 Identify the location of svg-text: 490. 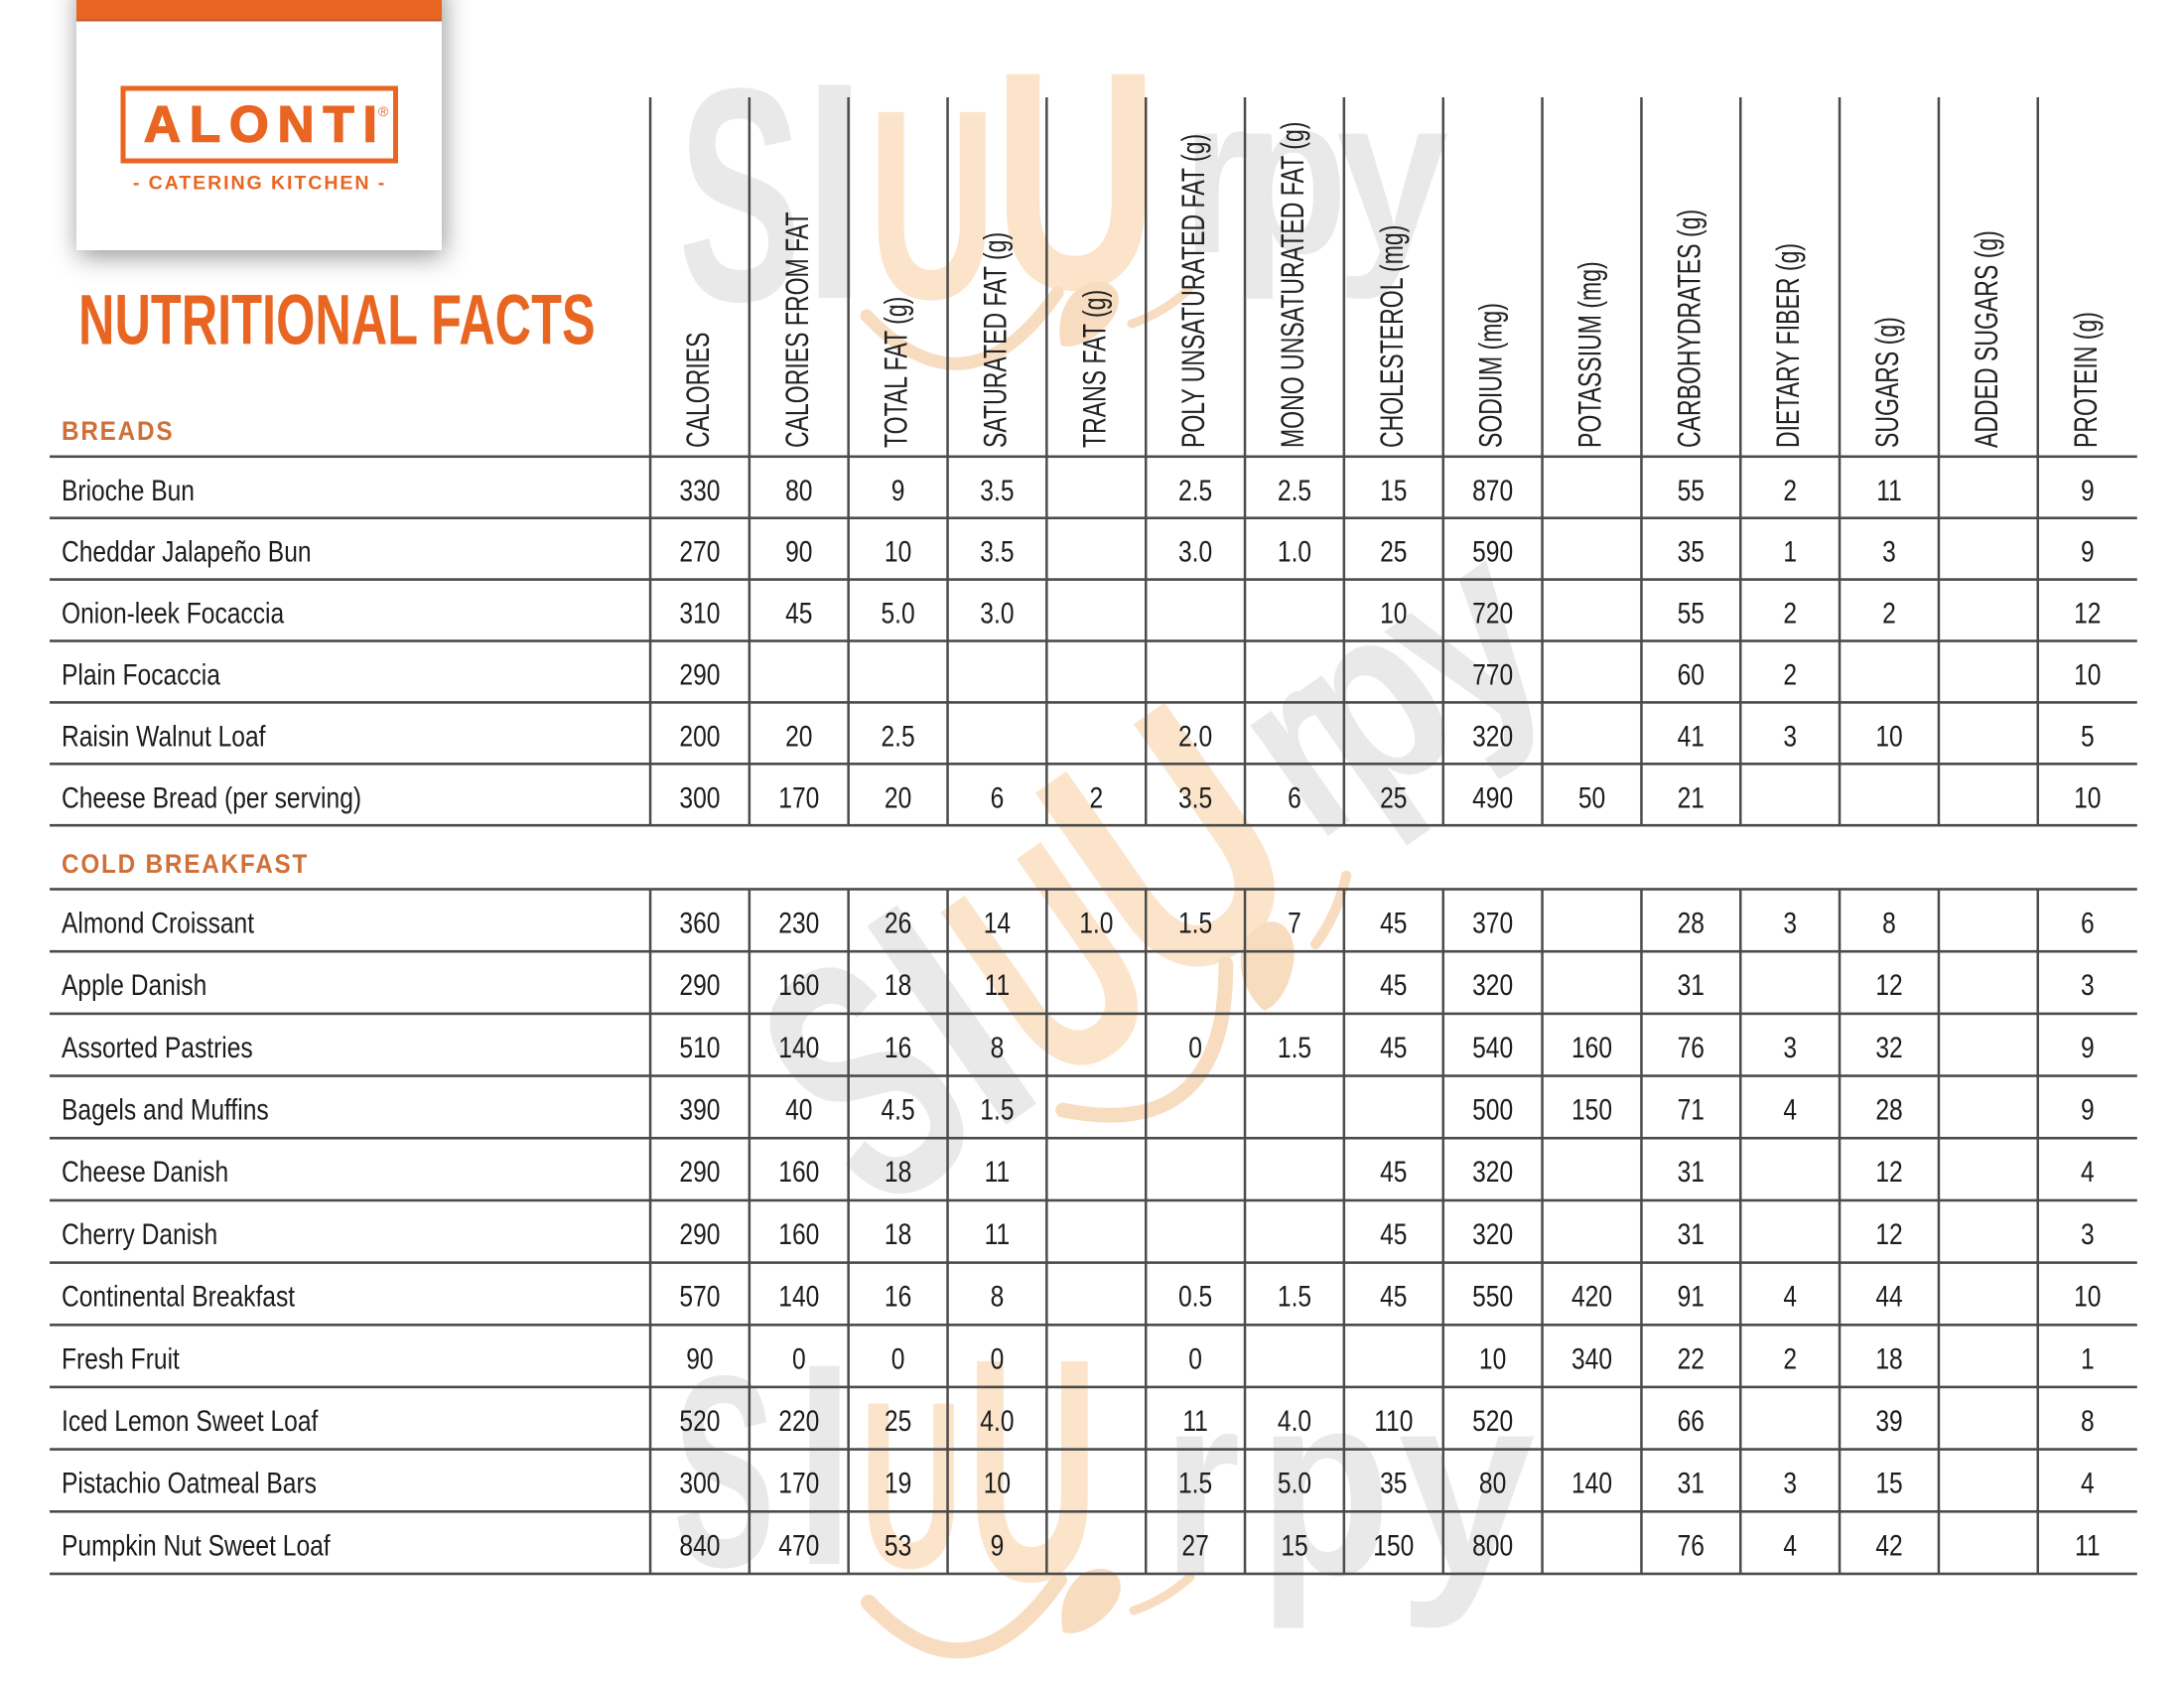
(1492, 797).